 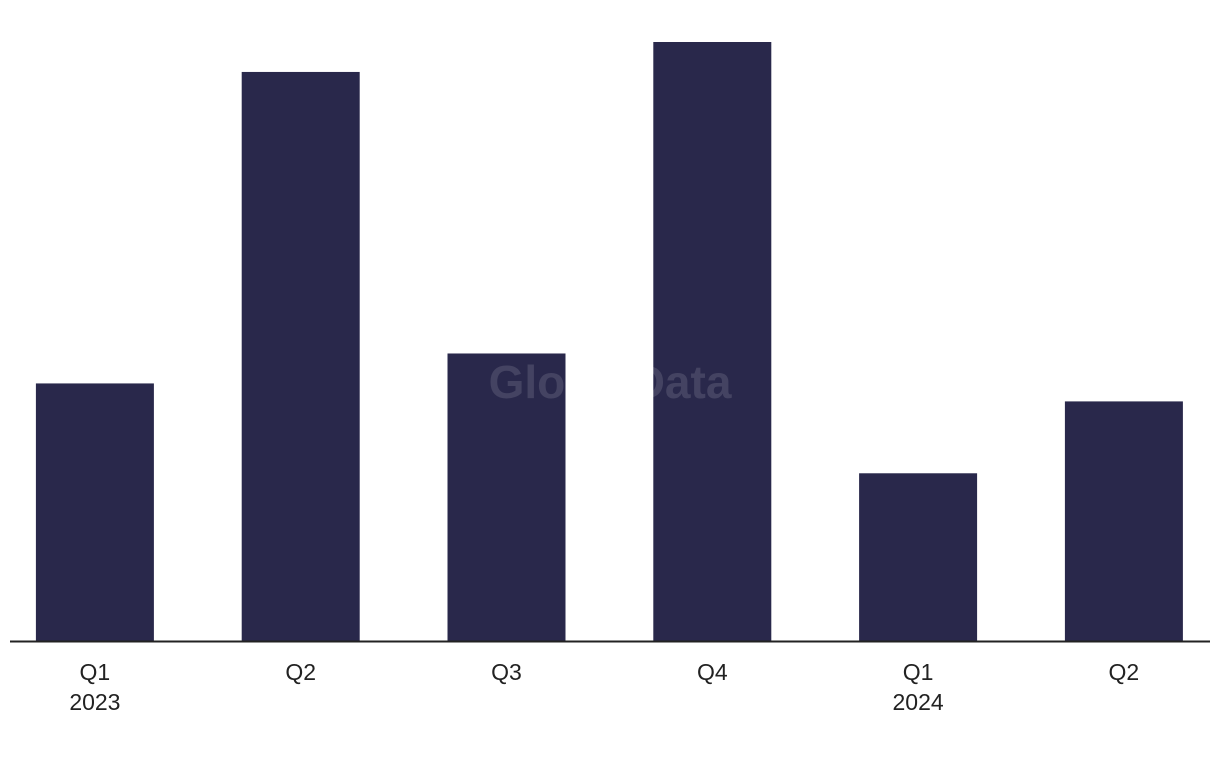 I want to click on x-tick-year: 2023, so click(x=94, y=702).